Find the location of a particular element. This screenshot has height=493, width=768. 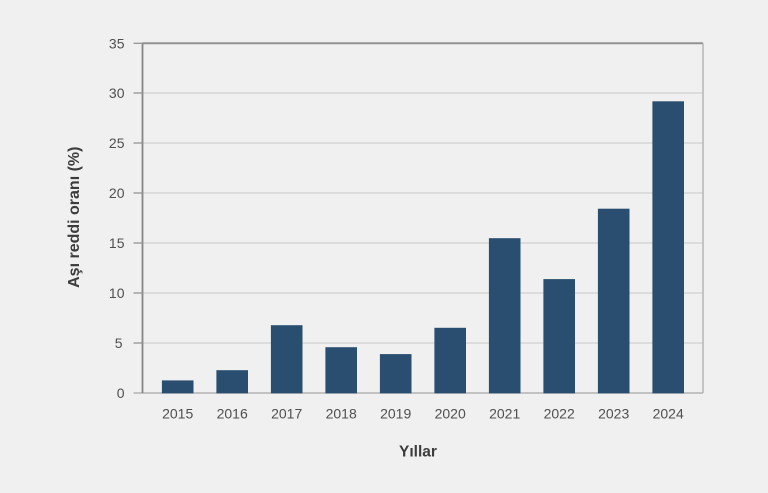

svg-text: 15 is located at coordinates (117, 243).